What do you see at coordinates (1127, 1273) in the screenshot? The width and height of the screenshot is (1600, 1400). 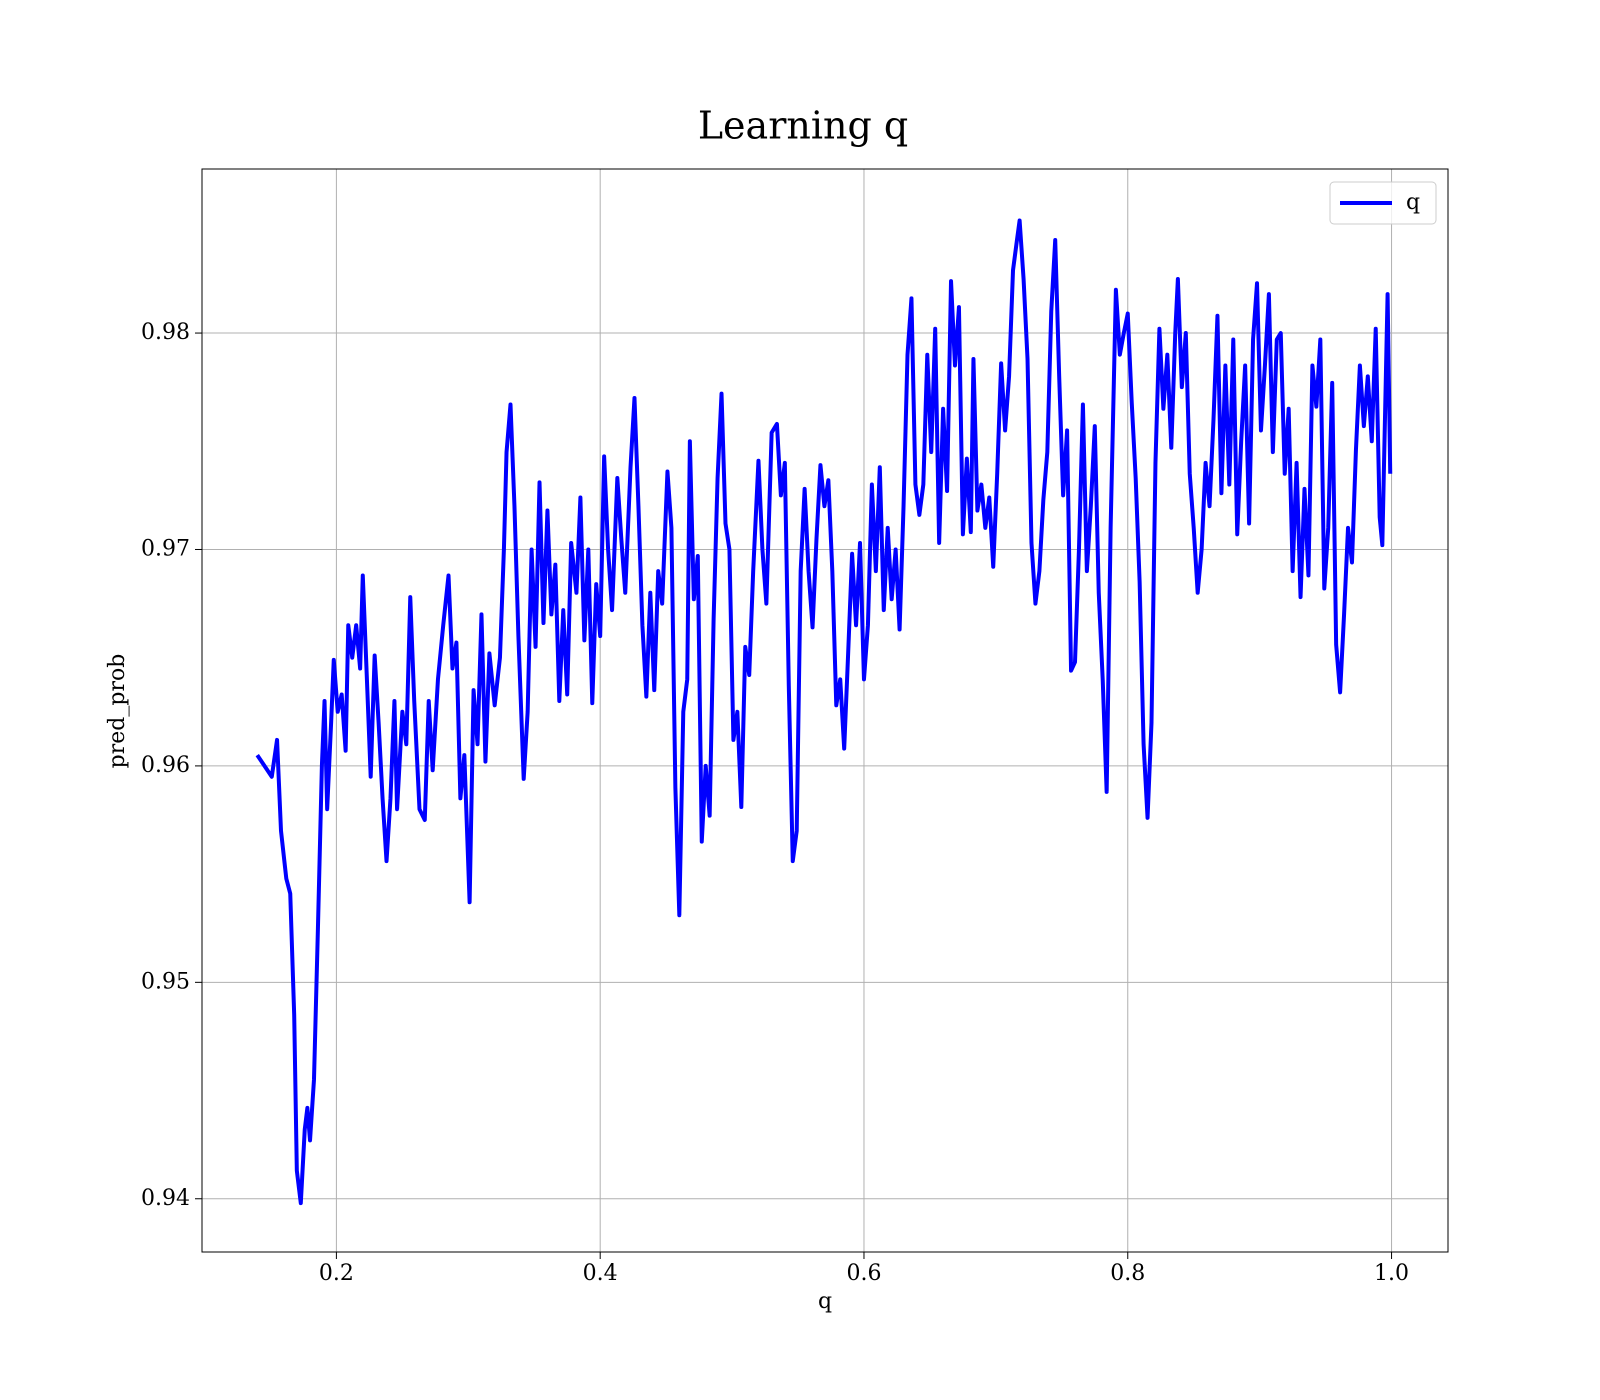 I see `x-tick-label: 0.8` at bounding box center [1127, 1273].